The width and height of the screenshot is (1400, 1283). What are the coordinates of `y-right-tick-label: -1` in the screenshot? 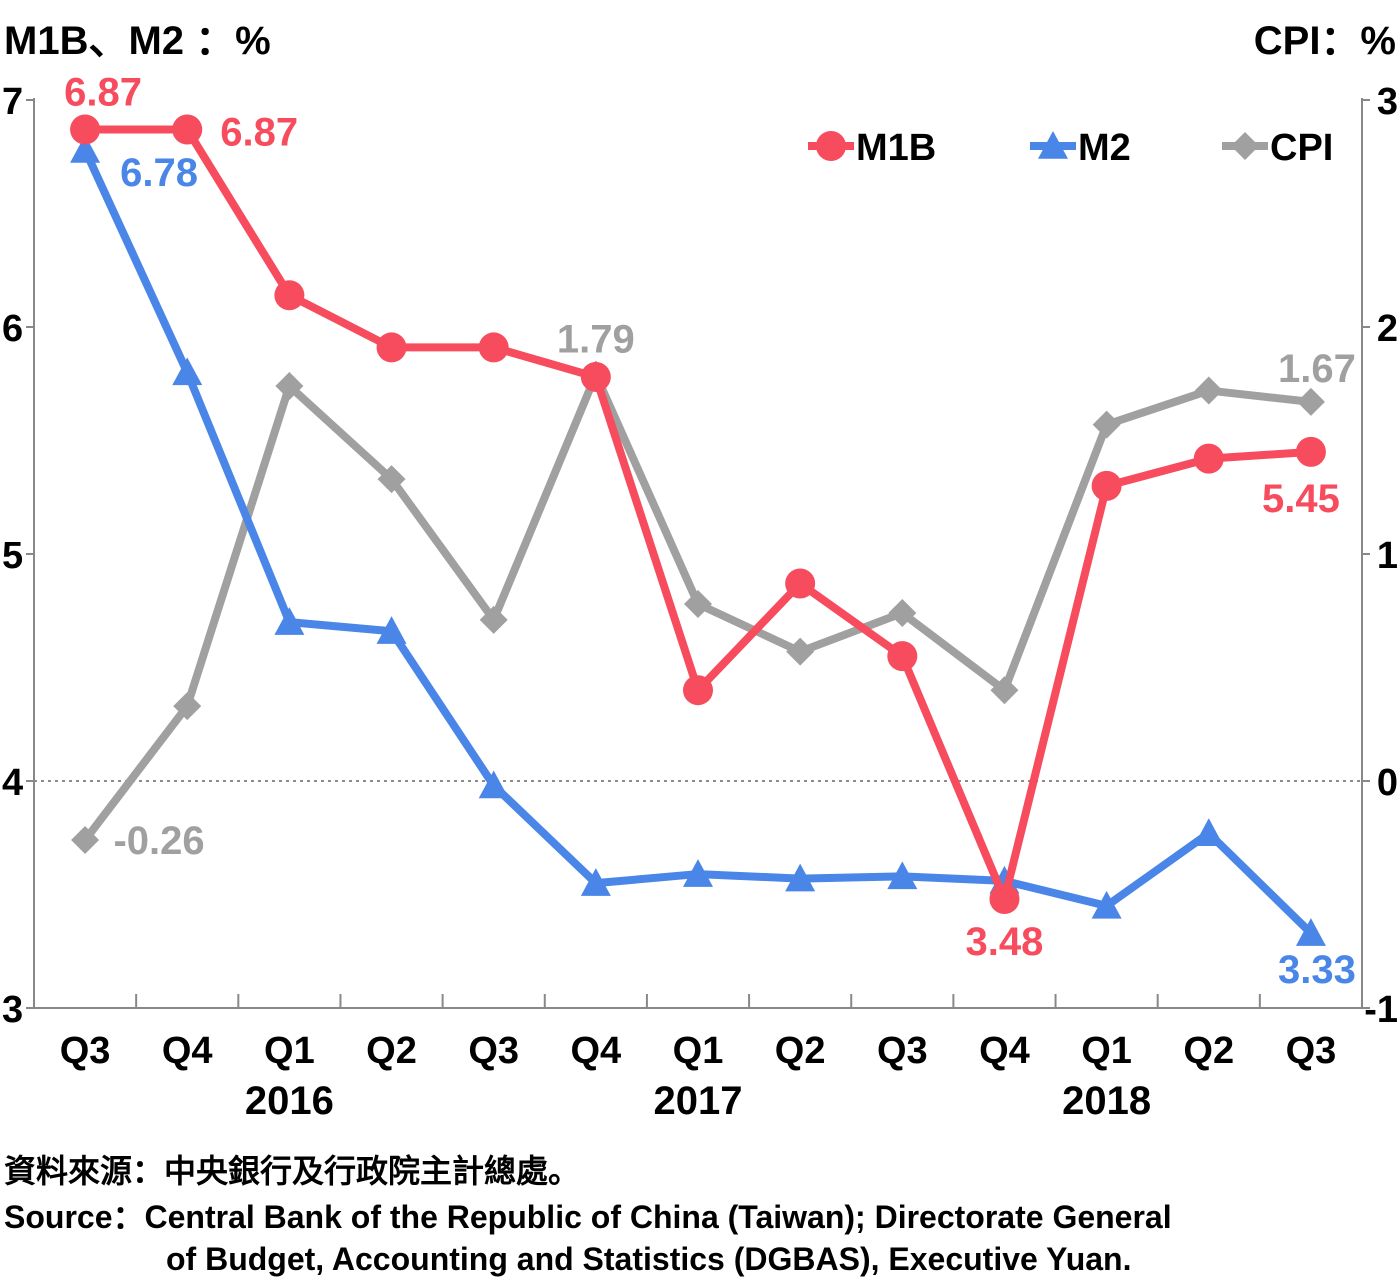 It's located at (1381, 1010).